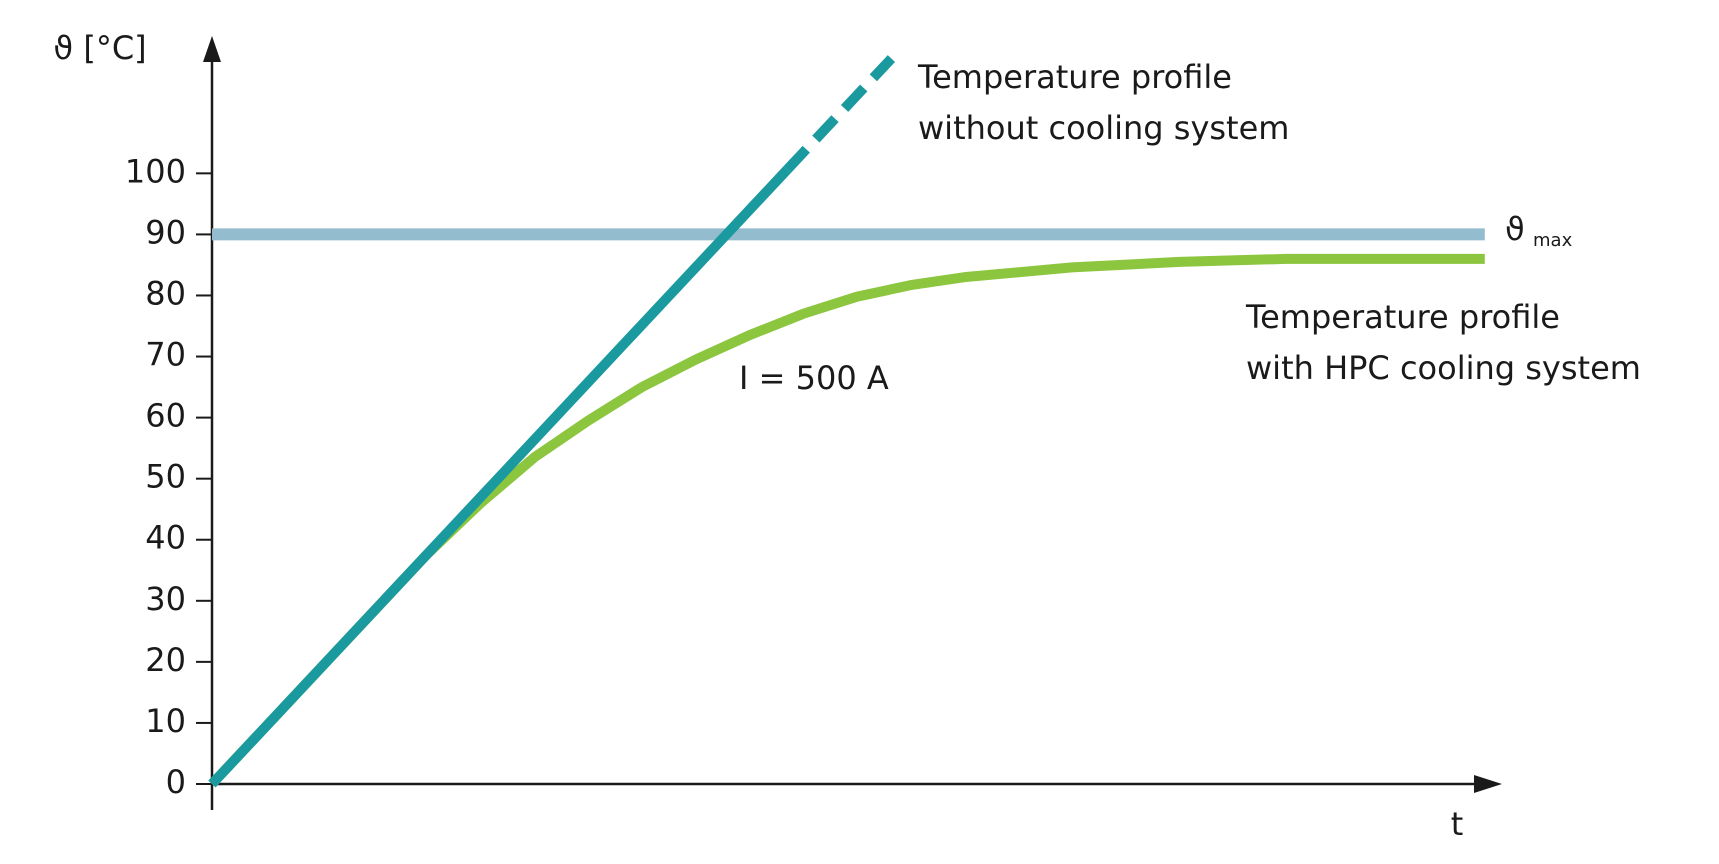 This screenshot has width=1719, height=864. I want to click on series-label: with HPC cooling system, so click(1443, 368).